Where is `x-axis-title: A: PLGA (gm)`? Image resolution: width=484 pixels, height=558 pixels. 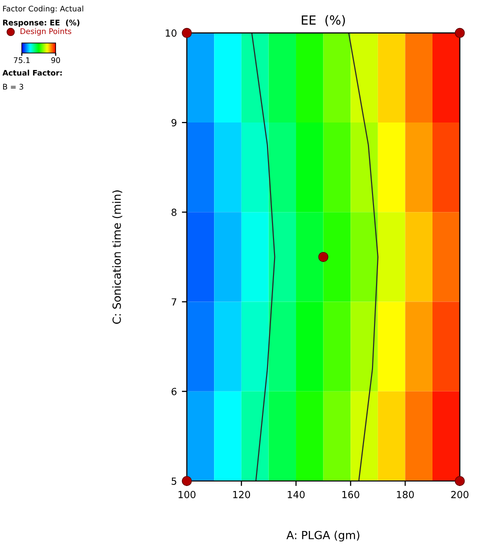
x-axis-title: A: PLGA (gm) is located at coordinates (323, 536).